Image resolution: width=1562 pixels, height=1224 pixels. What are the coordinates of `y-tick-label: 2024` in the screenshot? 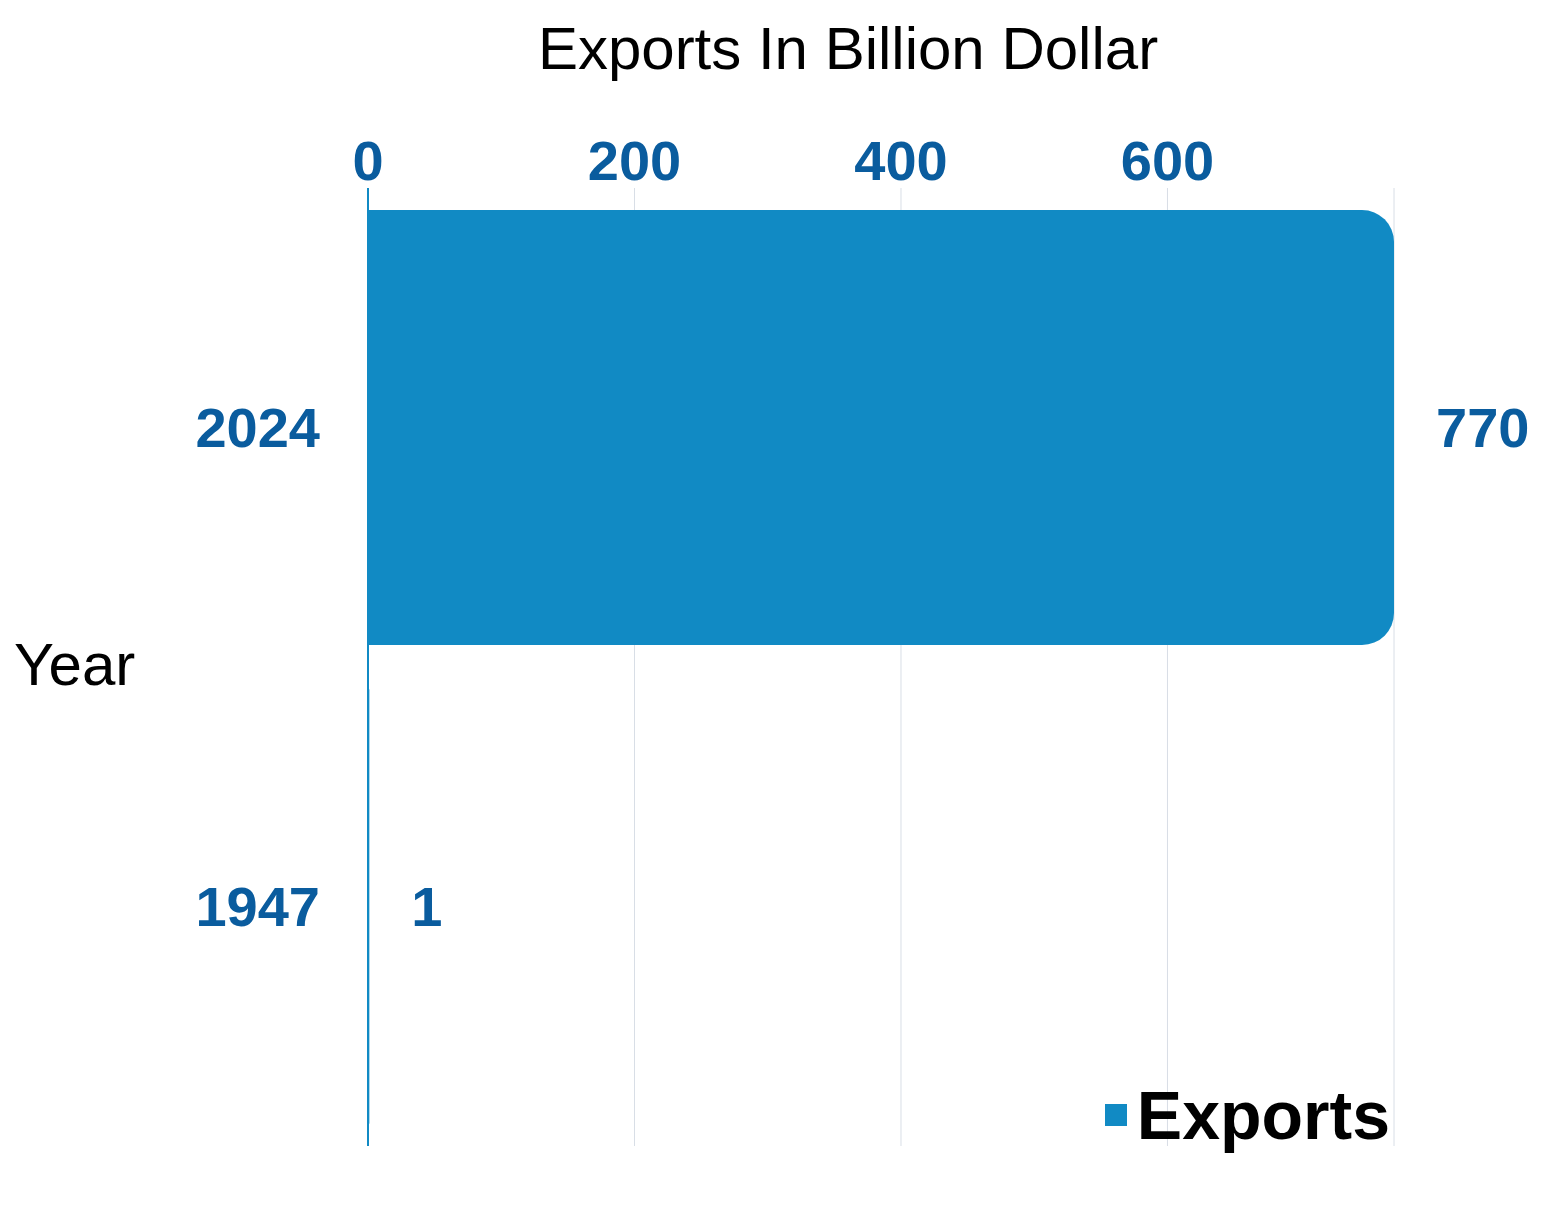 It's located at (257, 428).